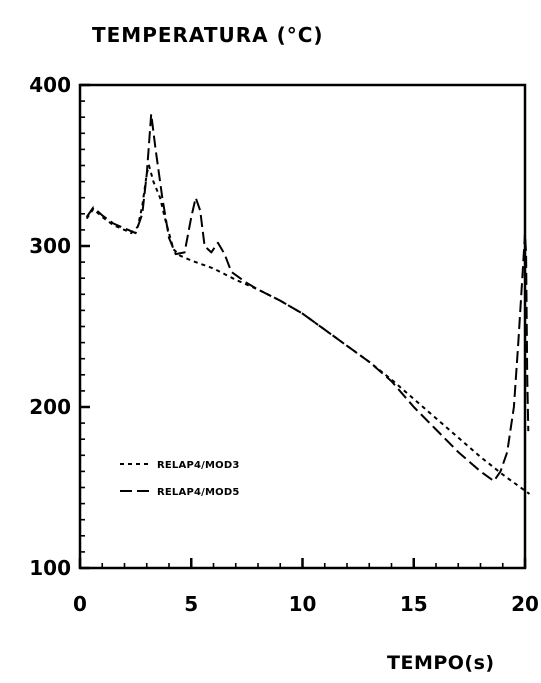 This screenshot has width=541, height=683. Describe the element at coordinates (525, 604) in the screenshot. I see `x-tick-label-4: 20` at that location.